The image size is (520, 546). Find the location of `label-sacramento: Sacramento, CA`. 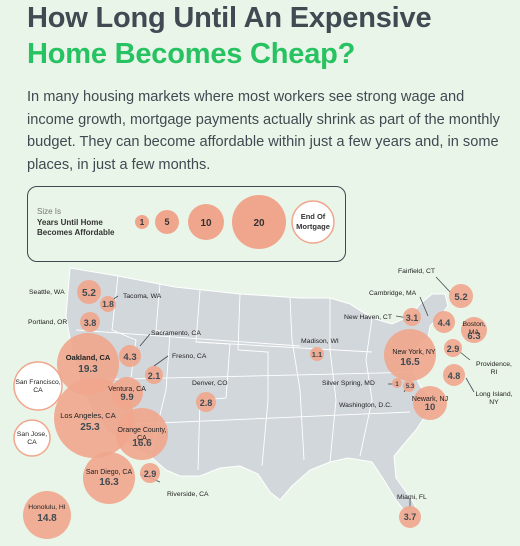

label-sacramento: Sacramento, CA is located at coordinates (176, 333).